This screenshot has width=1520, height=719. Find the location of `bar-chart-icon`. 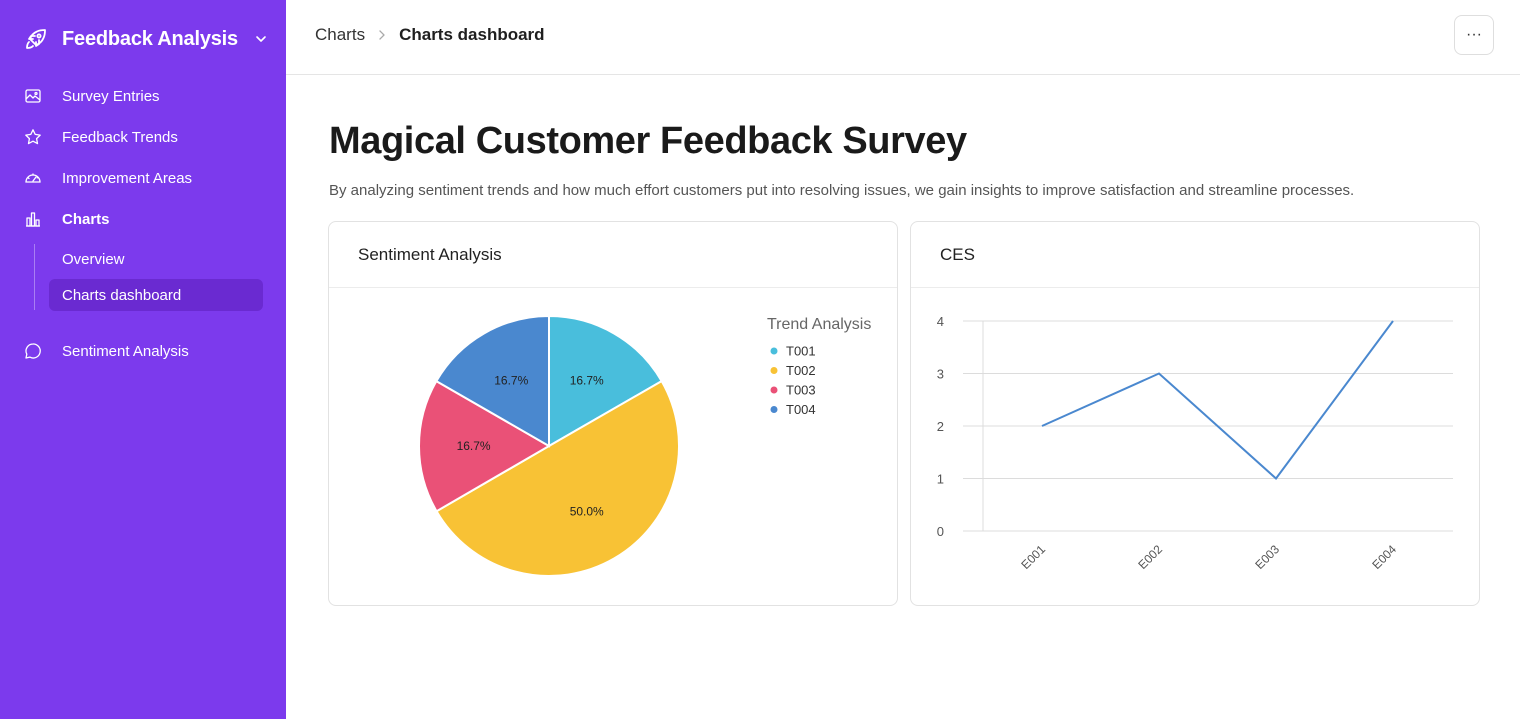

bar-chart-icon is located at coordinates (33, 219).